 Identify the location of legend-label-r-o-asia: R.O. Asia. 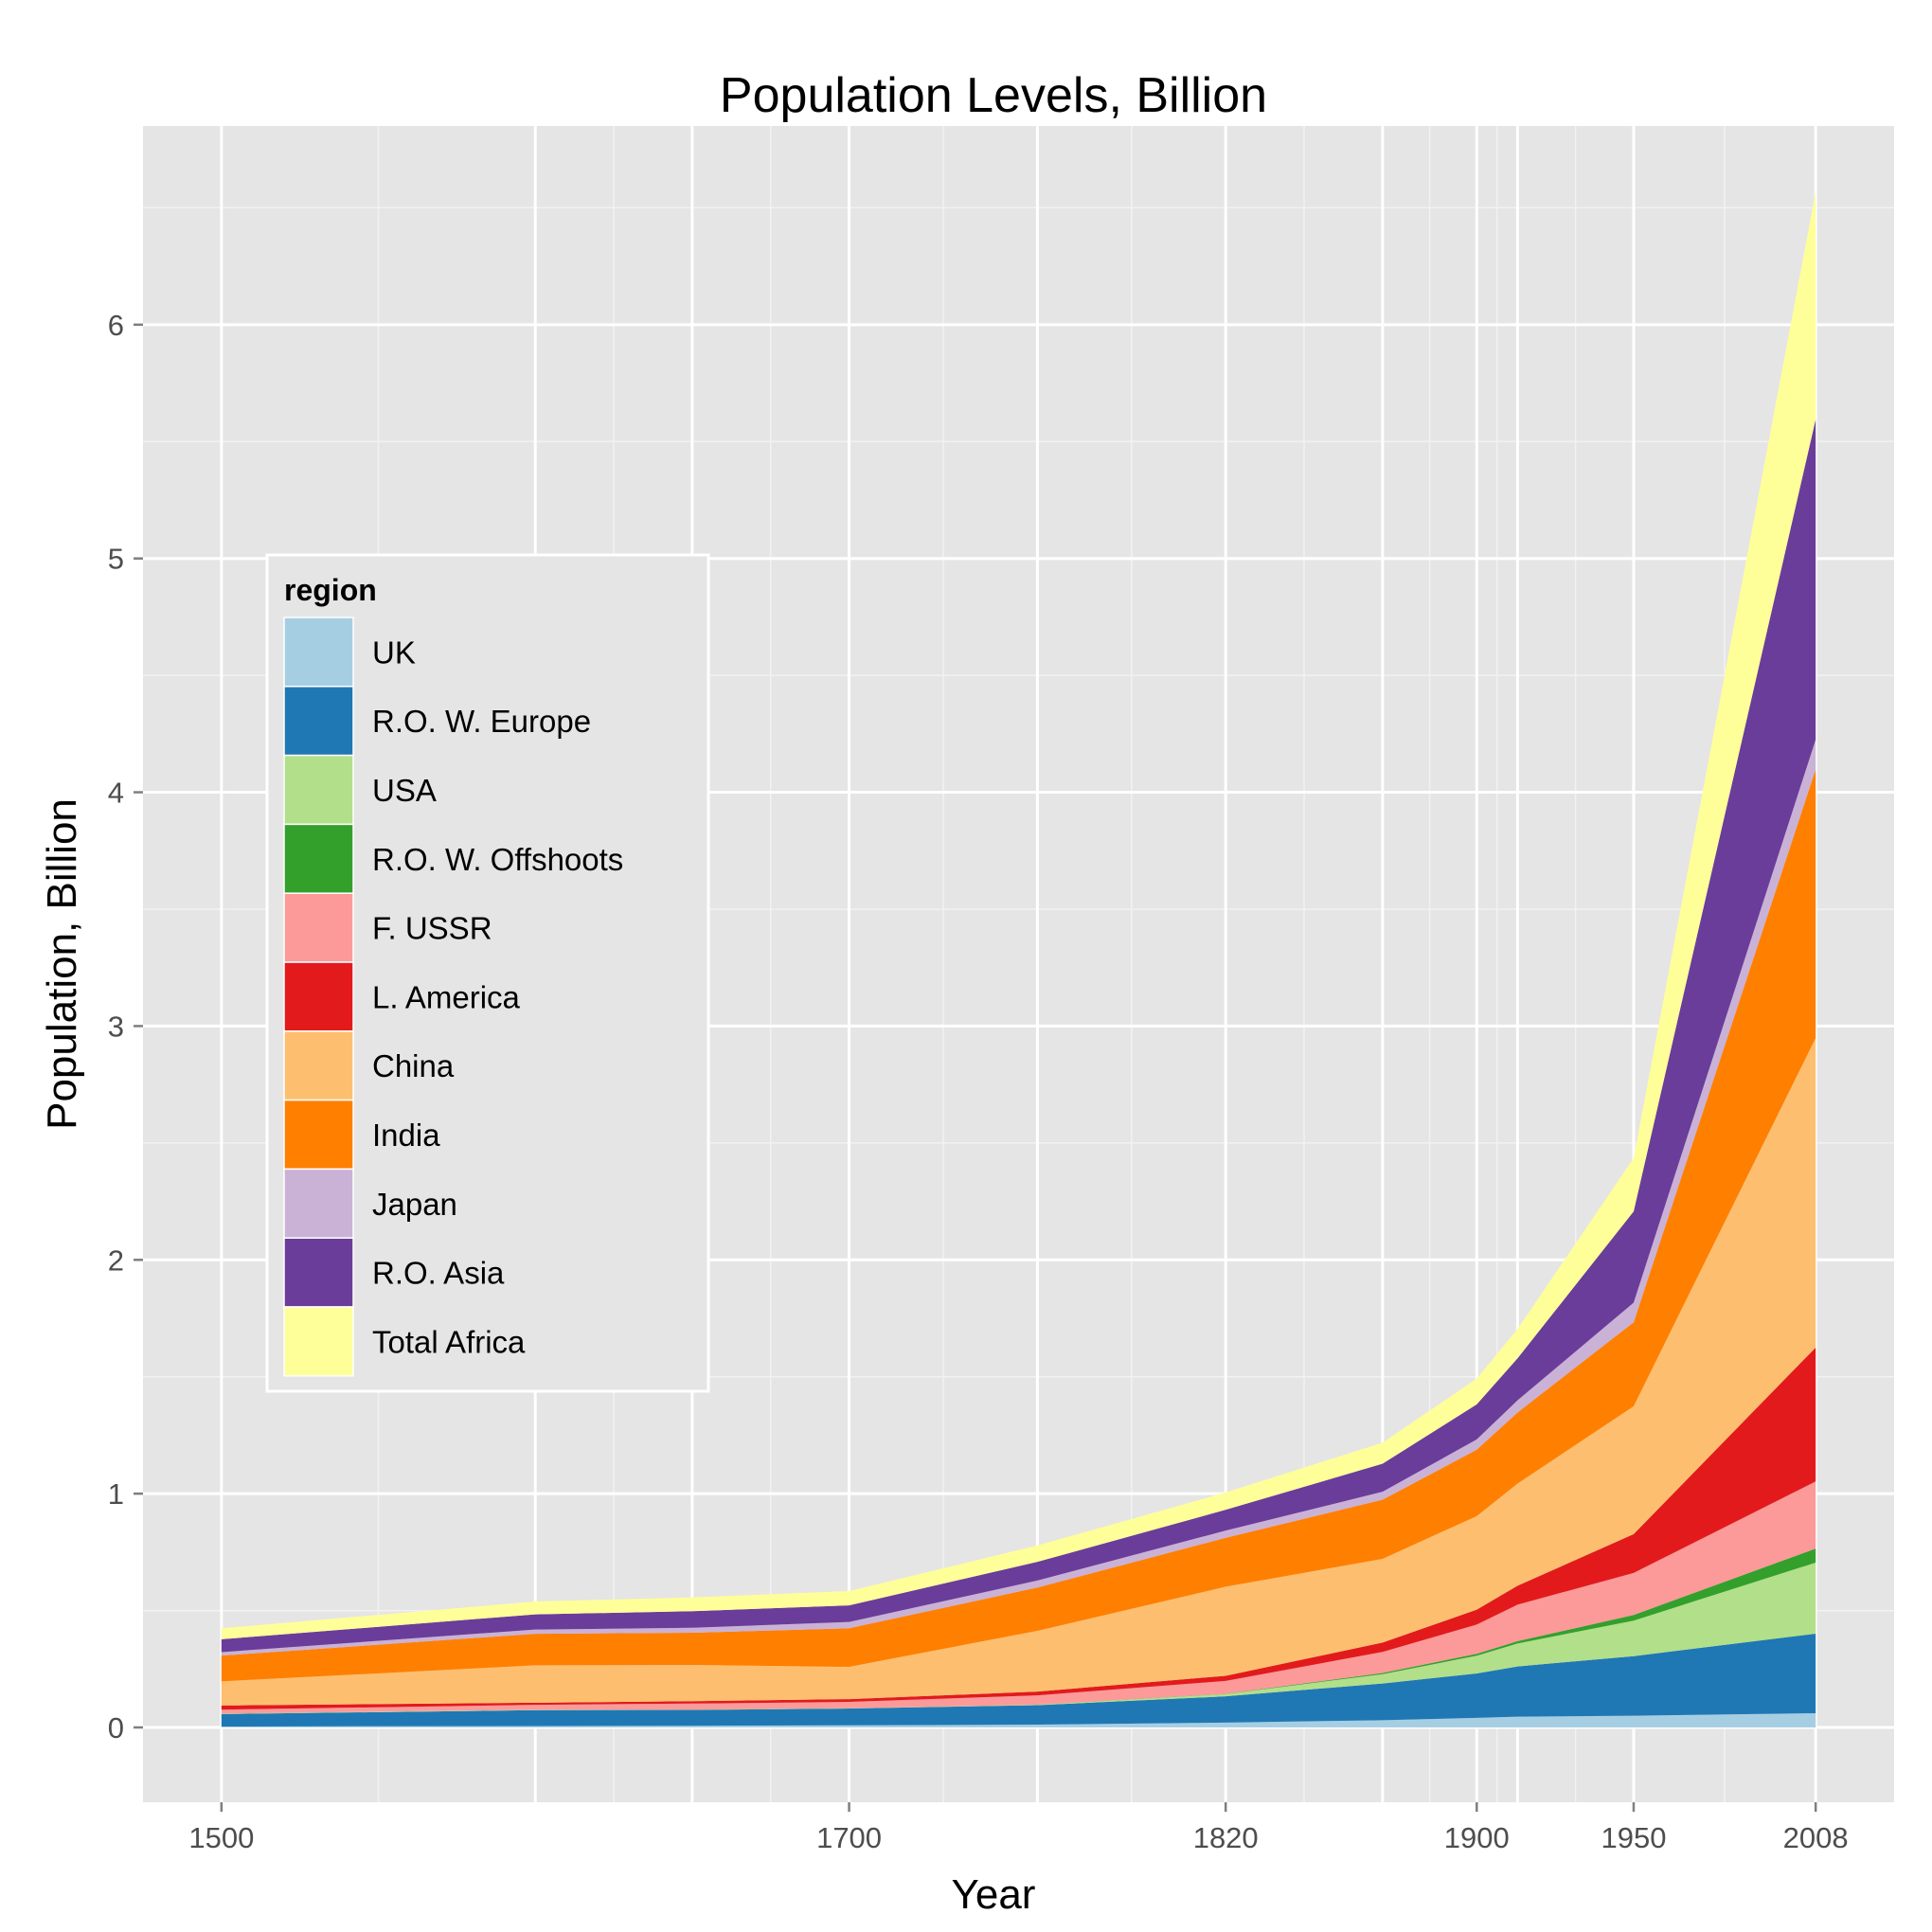
(438, 1273).